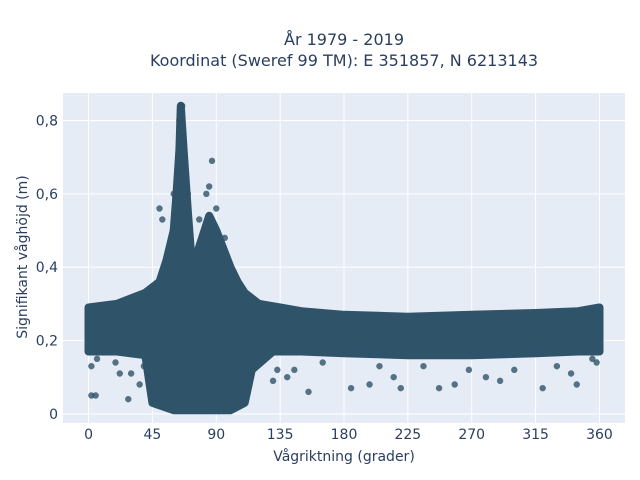  What do you see at coordinates (47, 195) in the screenshot?
I see `y-tick-label-3: 0,6` at bounding box center [47, 195].